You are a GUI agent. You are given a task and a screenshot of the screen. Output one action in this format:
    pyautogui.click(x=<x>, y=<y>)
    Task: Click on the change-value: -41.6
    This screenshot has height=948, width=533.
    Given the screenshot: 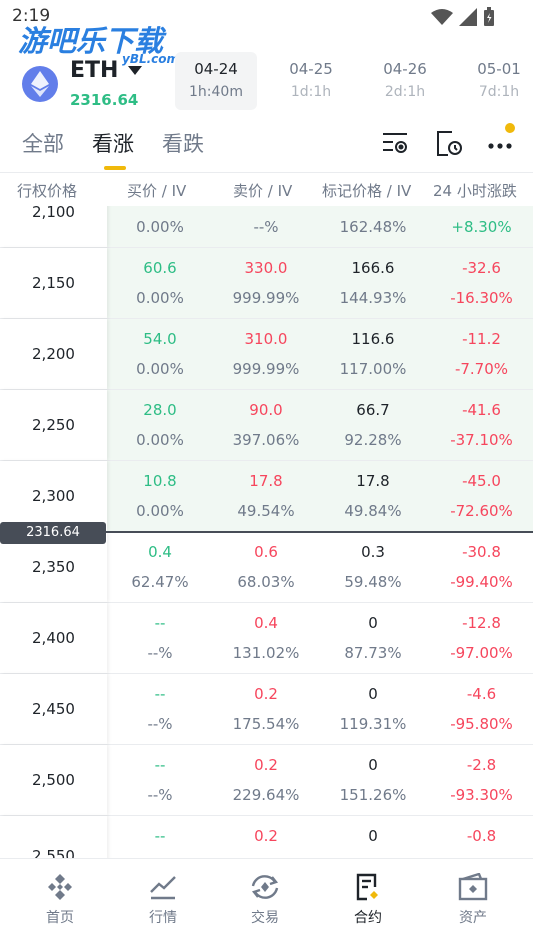 What is the action you would take?
    pyautogui.click(x=481, y=410)
    